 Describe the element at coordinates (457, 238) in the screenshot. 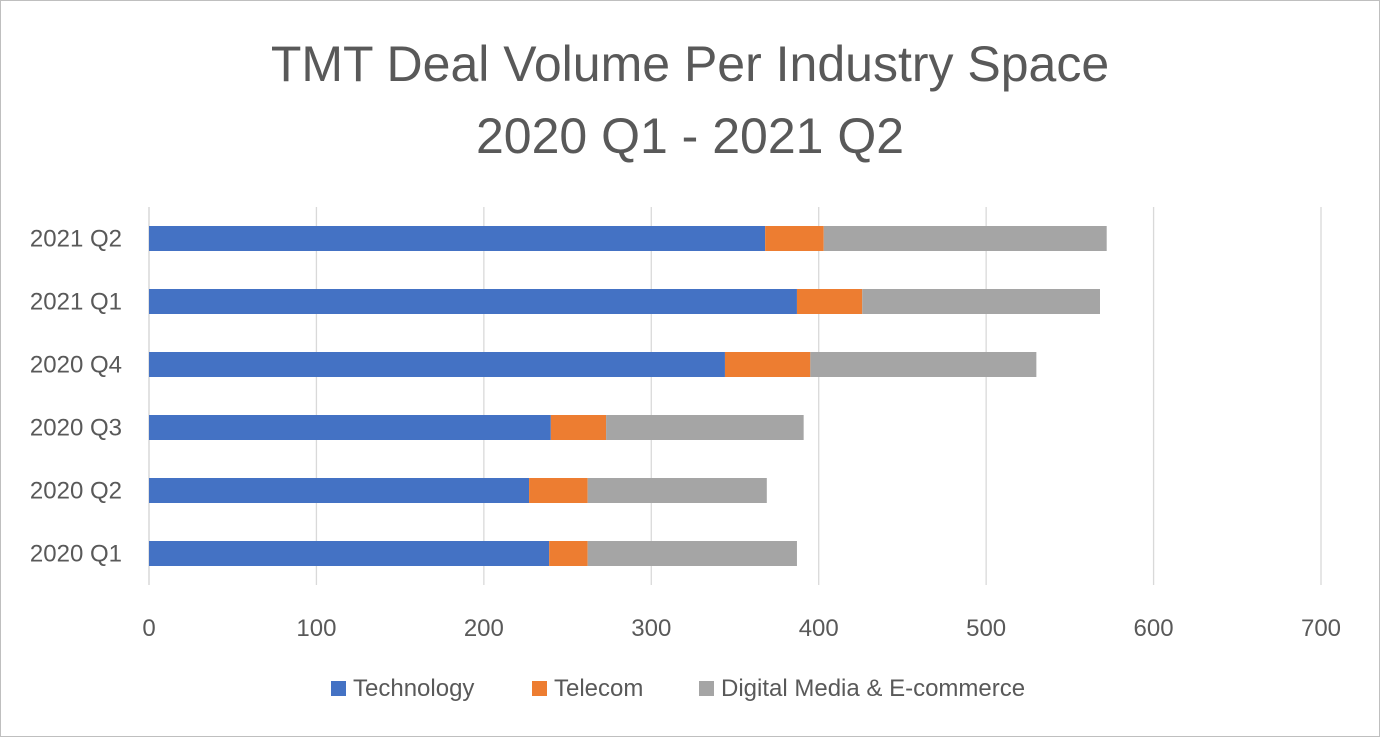

I see `bar-technology-2021-q2` at that location.